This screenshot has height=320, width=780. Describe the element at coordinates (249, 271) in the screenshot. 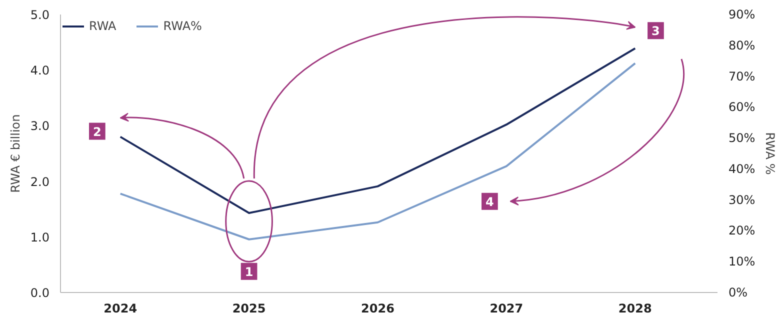

I see `annotation: 1` at that location.